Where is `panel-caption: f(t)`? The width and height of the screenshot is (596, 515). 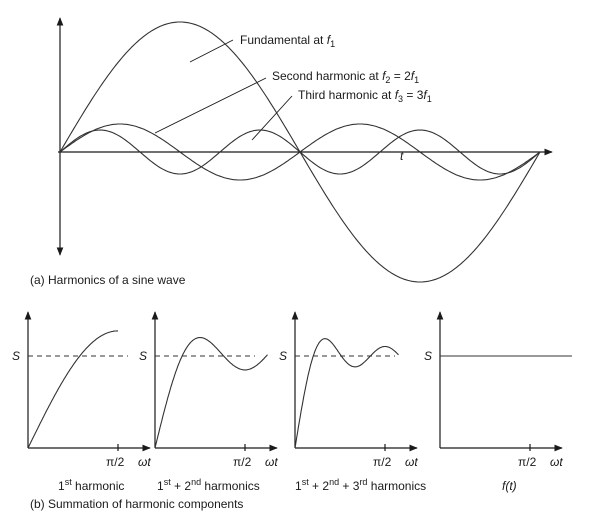
panel-caption: f(t) is located at coordinates (509, 486).